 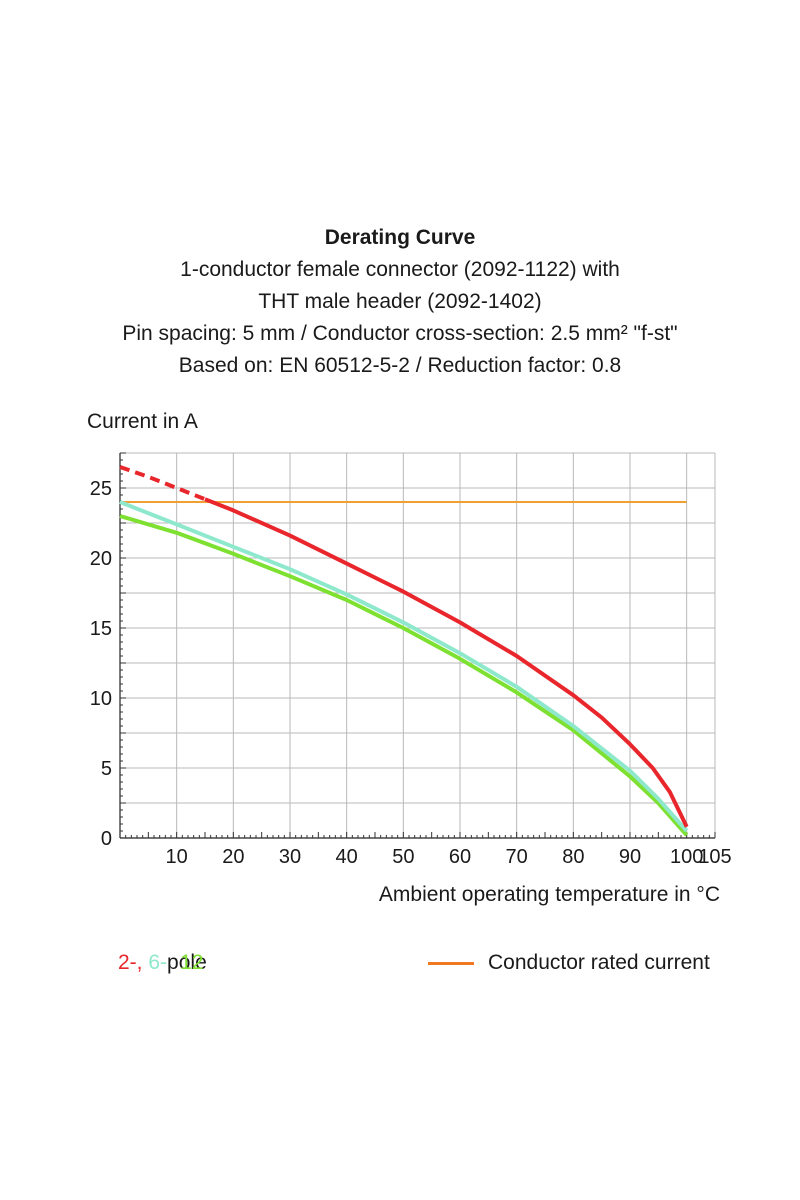 What do you see at coordinates (573, 857) in the screenshot?
I see `x-tick-label: 80` at bounding box center [573, 857].